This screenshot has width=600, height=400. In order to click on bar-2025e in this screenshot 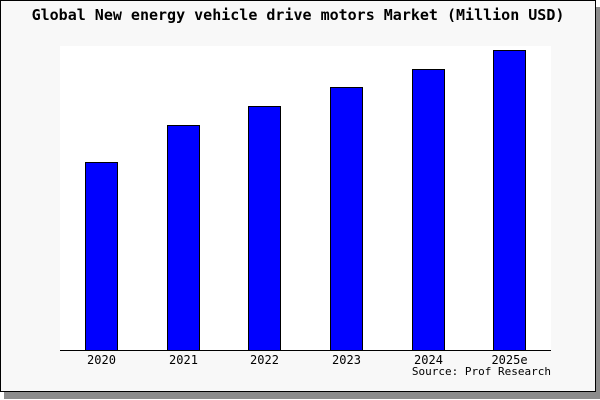, I will do `click(509, 200)`.